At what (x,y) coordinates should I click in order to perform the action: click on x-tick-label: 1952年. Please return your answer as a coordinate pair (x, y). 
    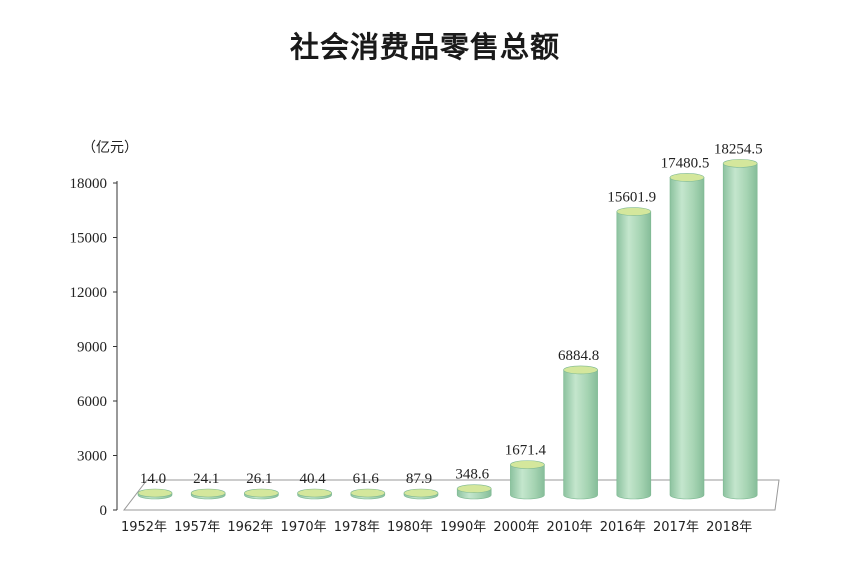
    Looking at the image, I should click on (144, 527).